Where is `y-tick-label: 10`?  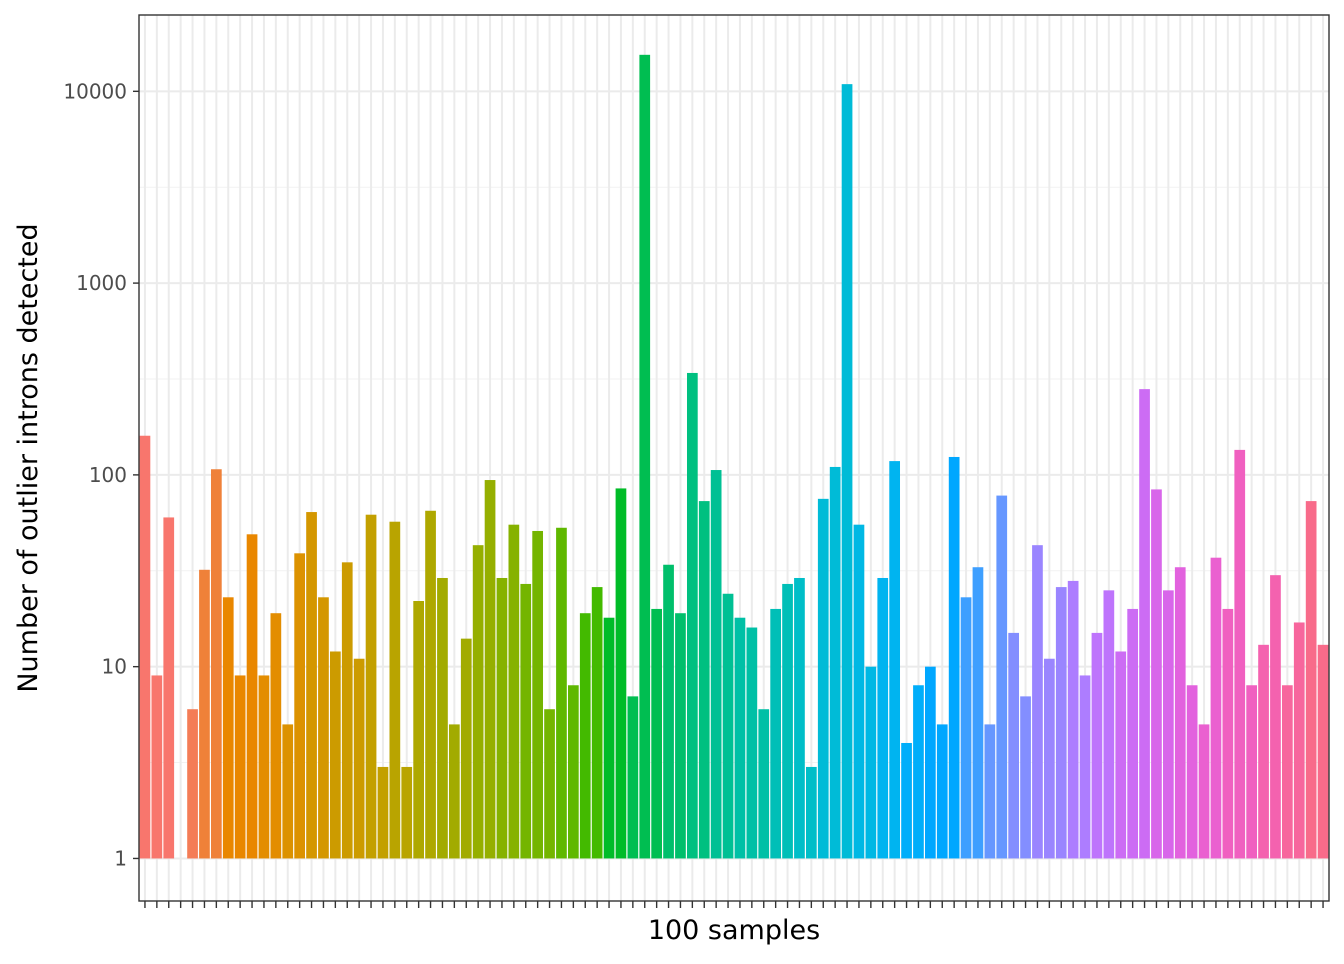 y-tick-label: 10 is located at coordinates (114, 667).